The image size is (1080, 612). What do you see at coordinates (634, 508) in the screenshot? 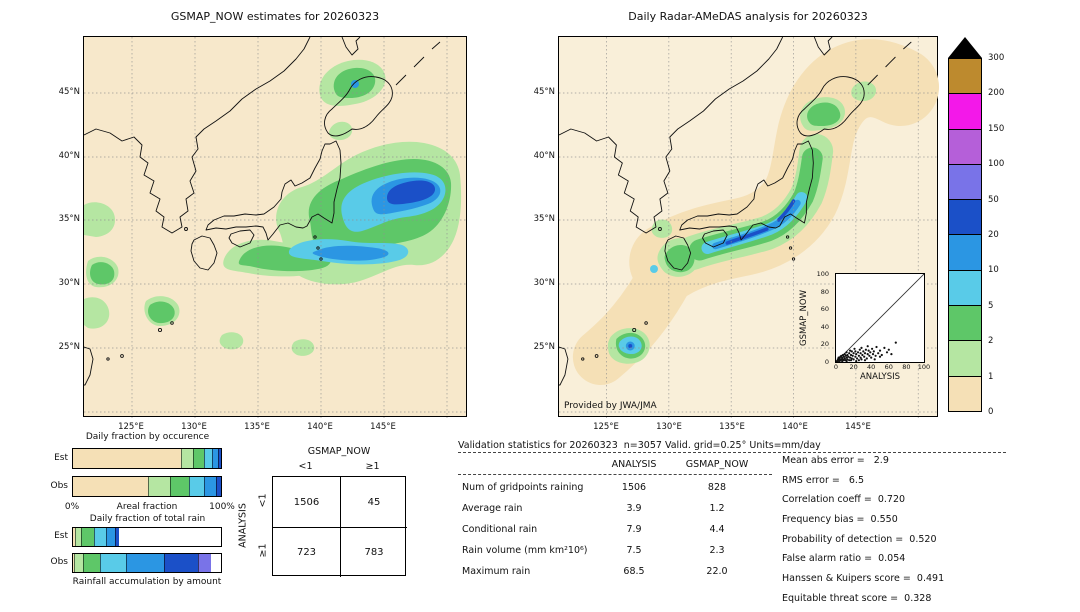
I see `validation-value-analysis: 3.9` at bounding box center [634, 508].